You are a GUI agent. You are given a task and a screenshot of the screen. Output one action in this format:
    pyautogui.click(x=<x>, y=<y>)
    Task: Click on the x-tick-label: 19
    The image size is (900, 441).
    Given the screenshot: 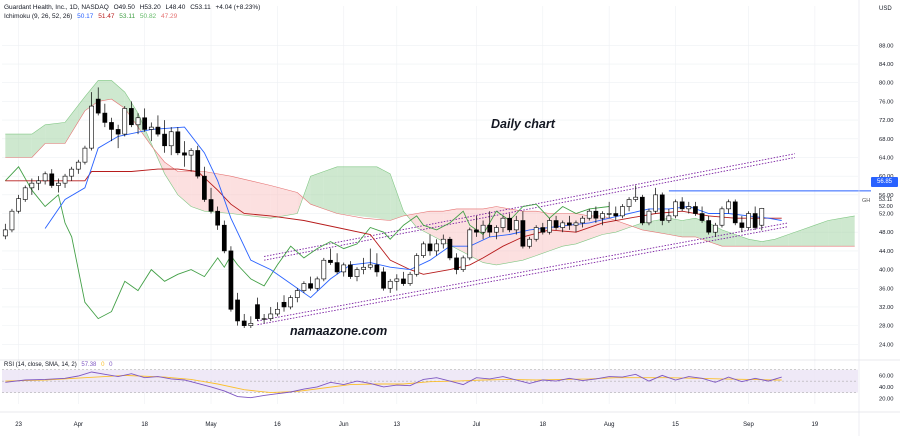 What is the action you would take?
    pyautogui.click(x=815, y=425)
    